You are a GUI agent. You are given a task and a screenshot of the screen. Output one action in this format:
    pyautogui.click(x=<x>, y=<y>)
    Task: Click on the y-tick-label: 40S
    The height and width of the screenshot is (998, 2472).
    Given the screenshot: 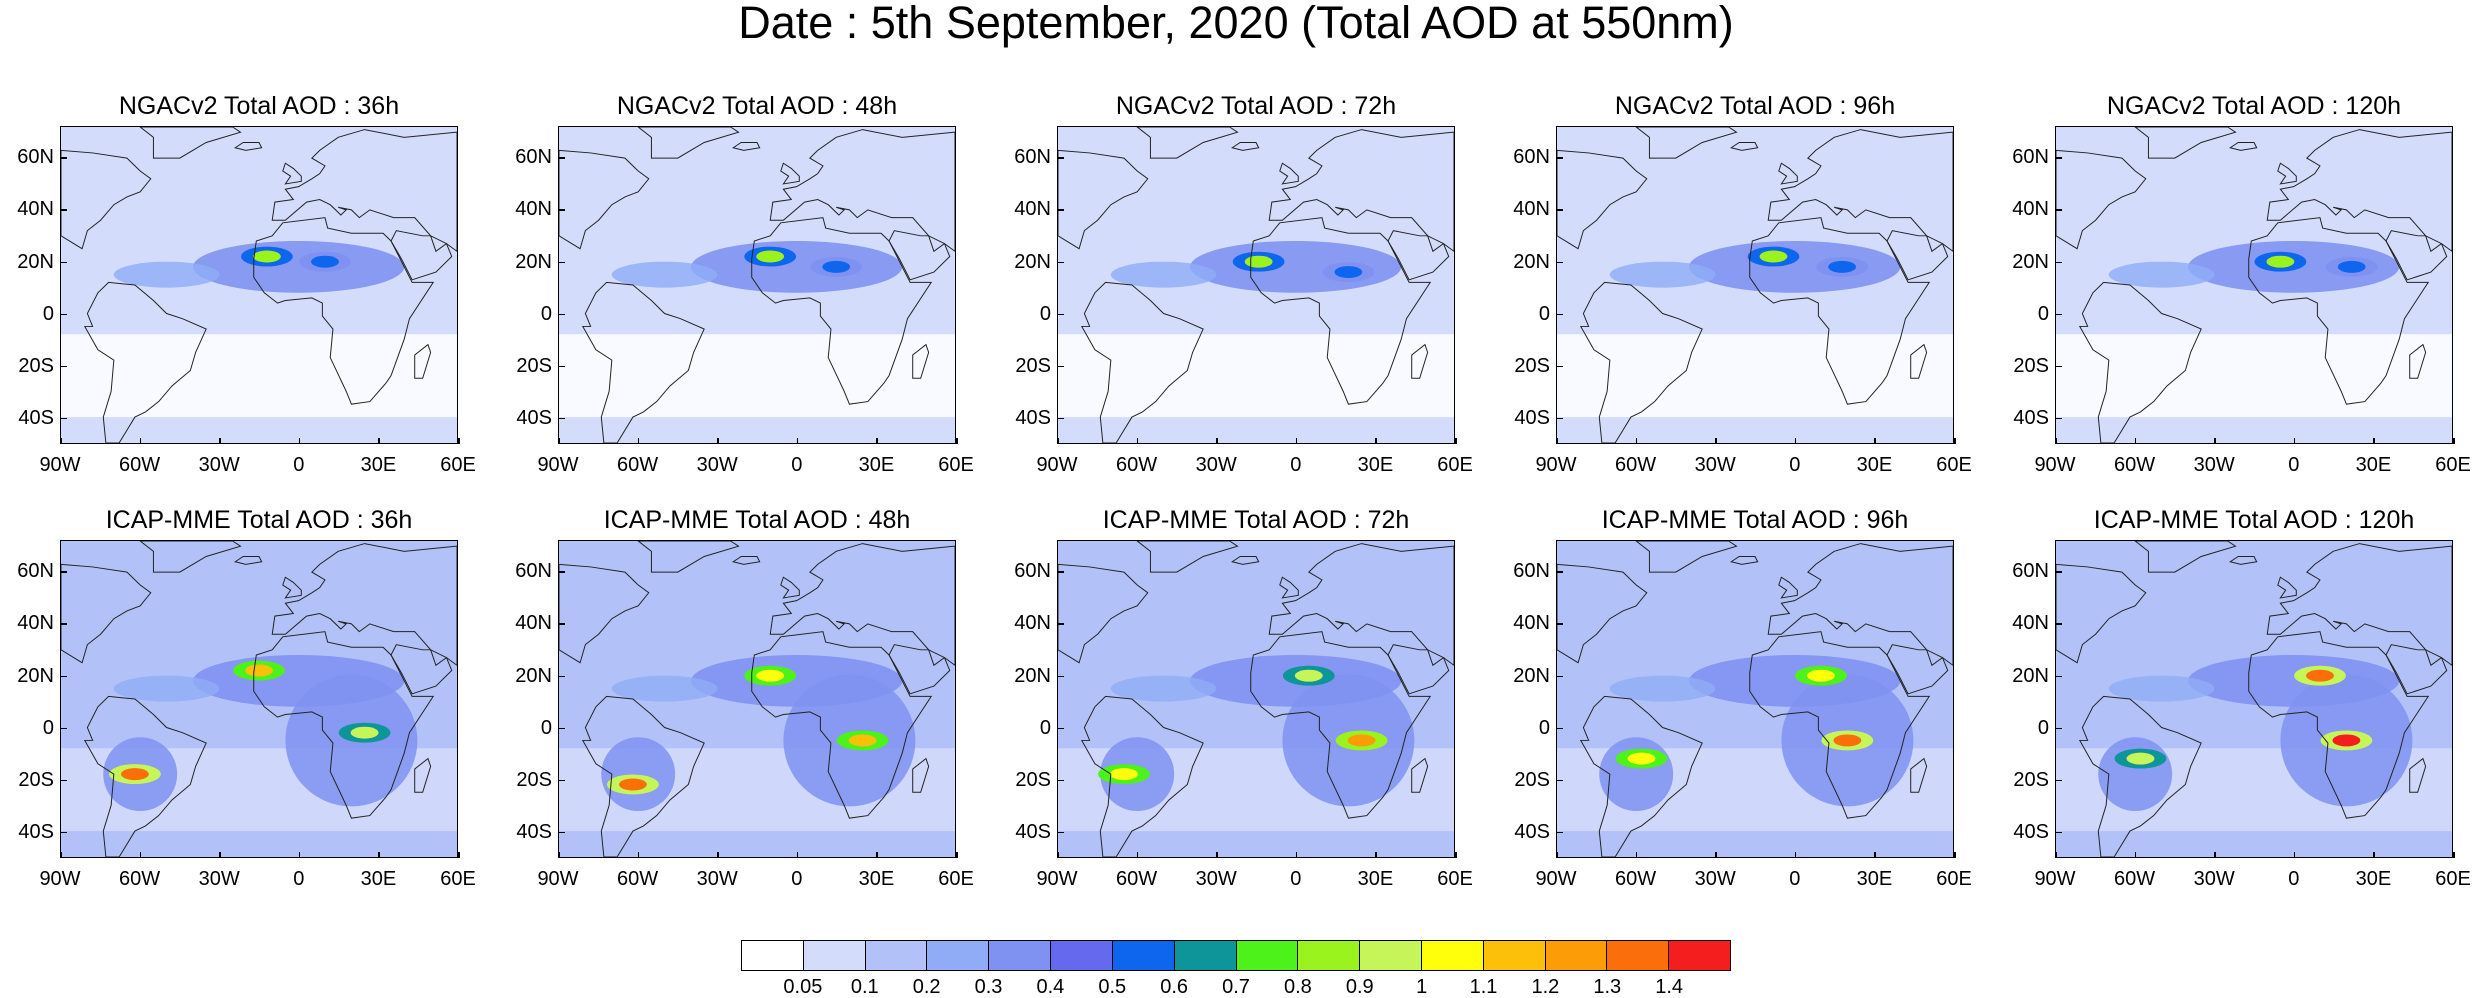 What is the action you would take?
    pyautogui.click(x=1532, y=417)
    